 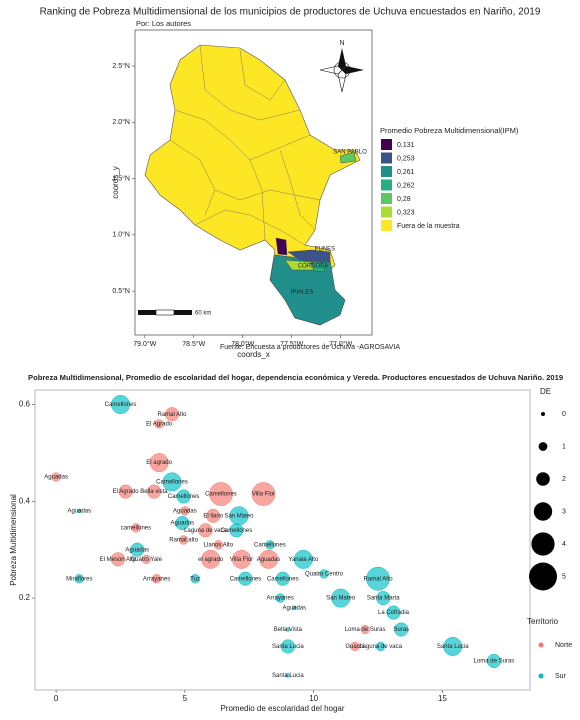 I want to click on point-label: Quatro Centro, so click(x=324, y=574).